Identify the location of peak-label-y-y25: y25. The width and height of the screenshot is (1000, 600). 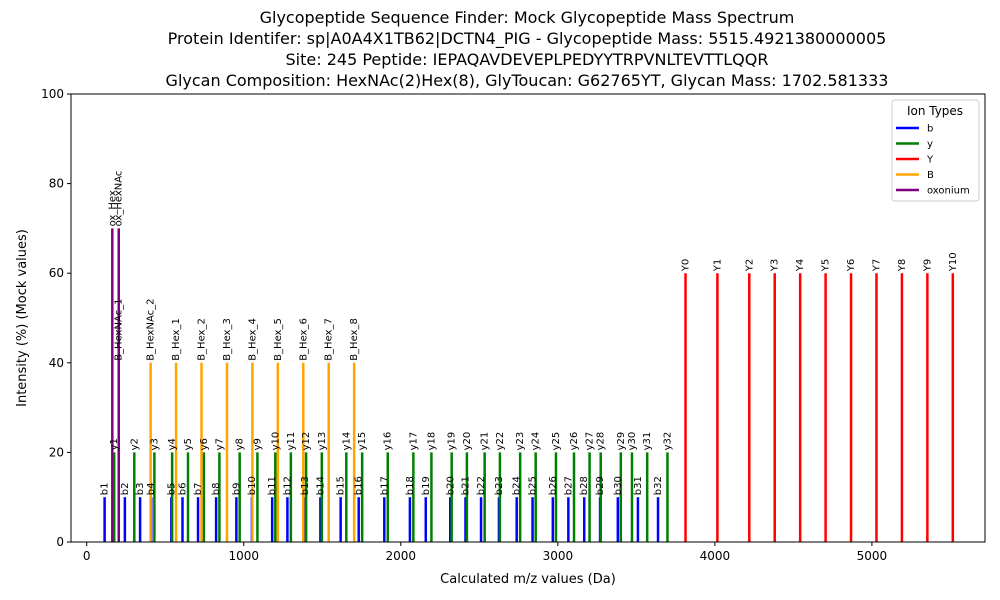
(556, 441).